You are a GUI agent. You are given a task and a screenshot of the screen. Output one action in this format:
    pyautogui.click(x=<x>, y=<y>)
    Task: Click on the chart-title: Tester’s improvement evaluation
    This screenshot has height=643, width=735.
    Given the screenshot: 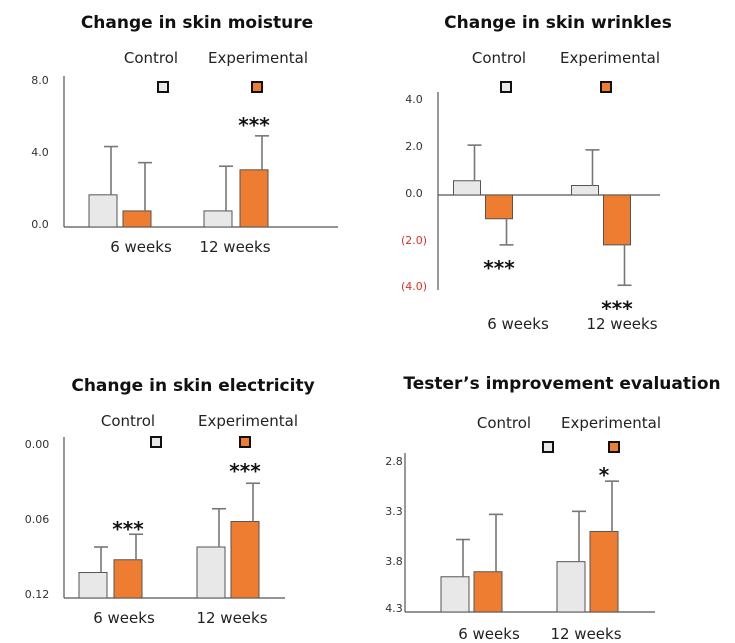 What is the action you would take?
    pyautogui.click(x=561, y=384)
    